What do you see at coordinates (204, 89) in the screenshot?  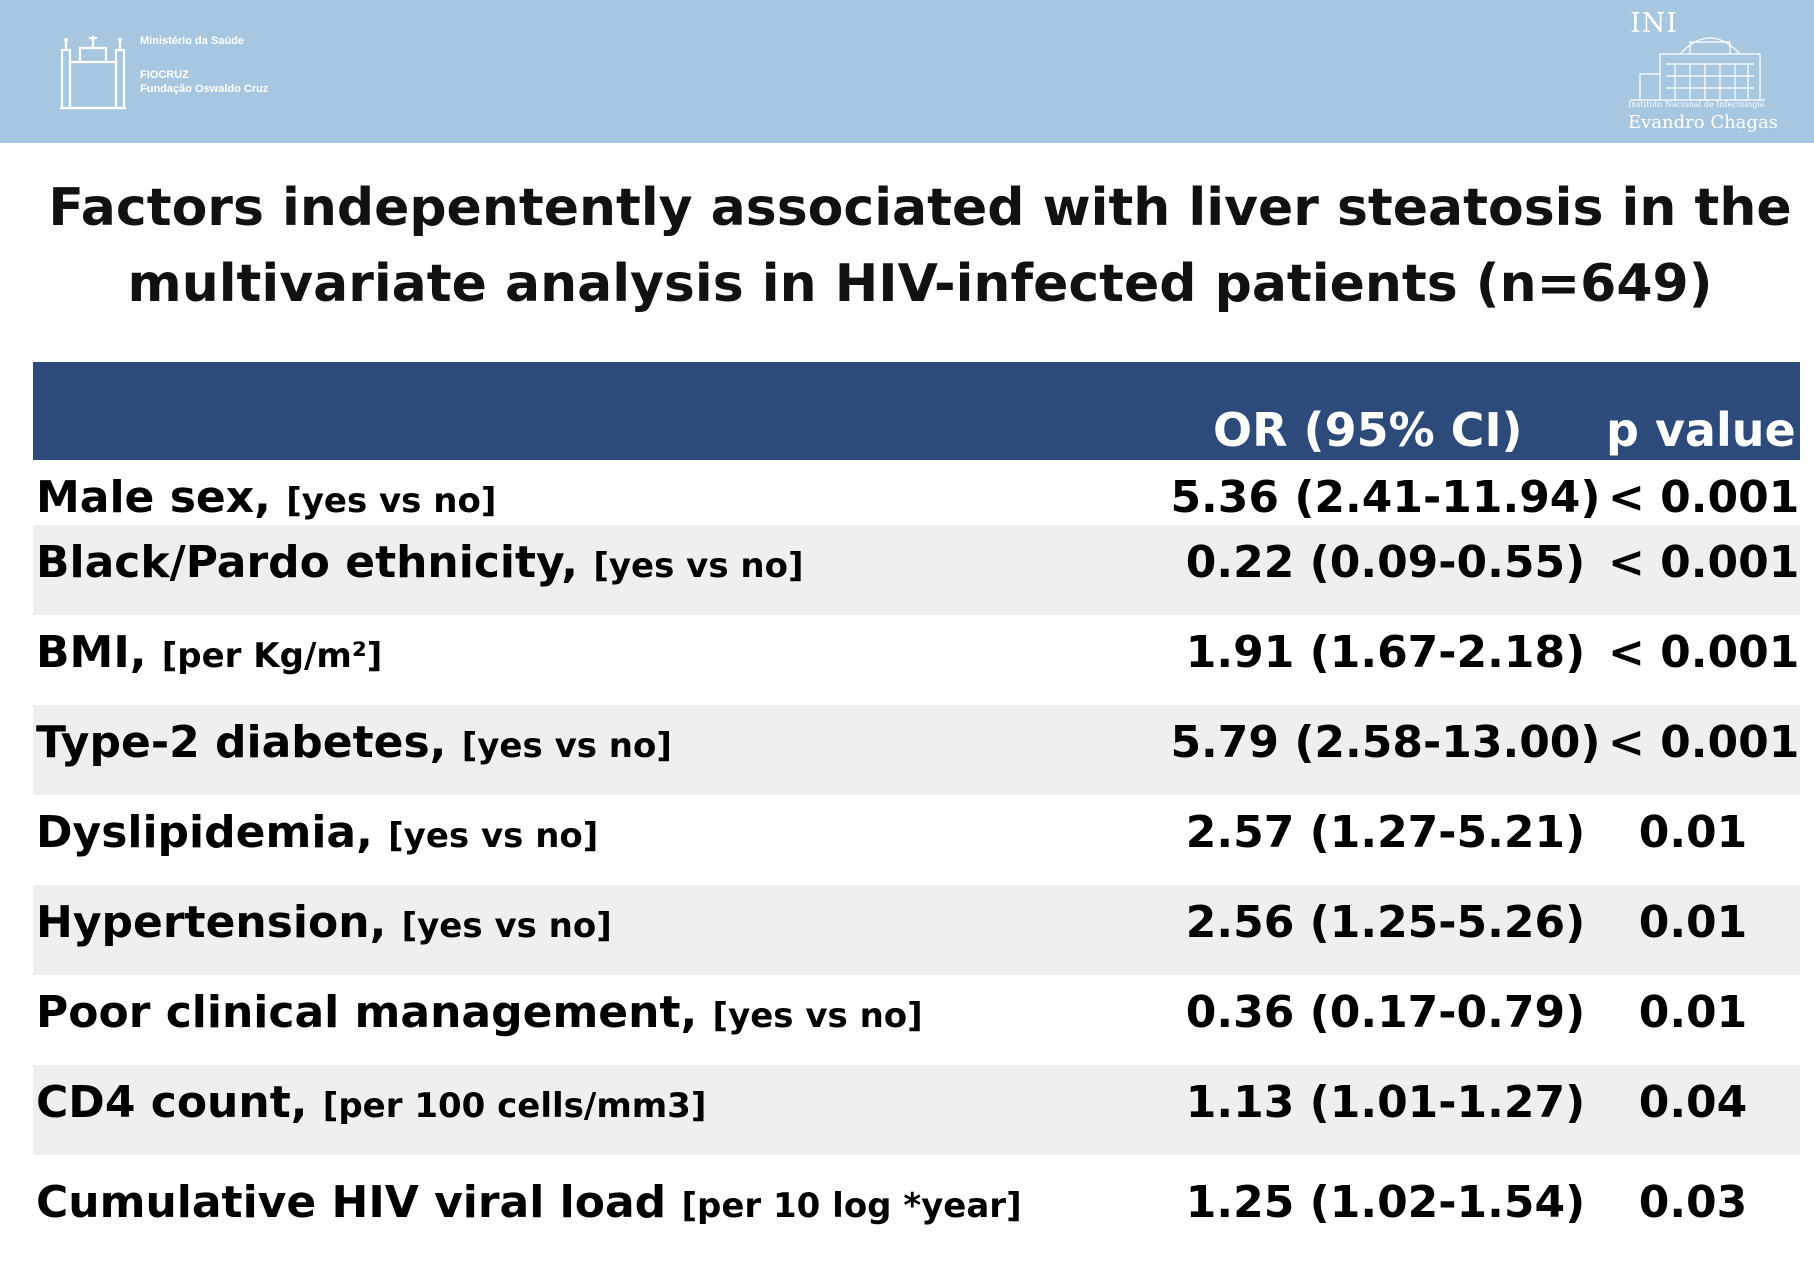 I see `foundation-label: Fundação Oswaldo Cruz` at bounding box center [204, 89].